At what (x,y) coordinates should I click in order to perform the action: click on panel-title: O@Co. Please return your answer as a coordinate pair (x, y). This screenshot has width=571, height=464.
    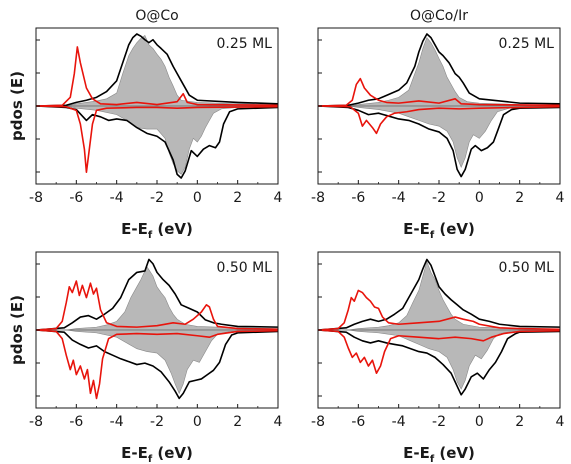
    Looking at the image, I should click on (156, 16).